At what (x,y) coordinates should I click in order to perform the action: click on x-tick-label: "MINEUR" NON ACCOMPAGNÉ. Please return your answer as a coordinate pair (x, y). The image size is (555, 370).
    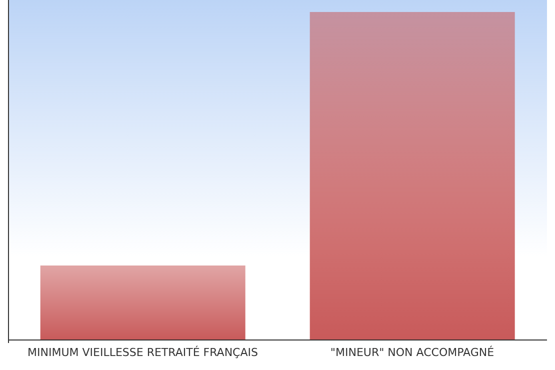
    Looking at the image, I should click on (412, 351).